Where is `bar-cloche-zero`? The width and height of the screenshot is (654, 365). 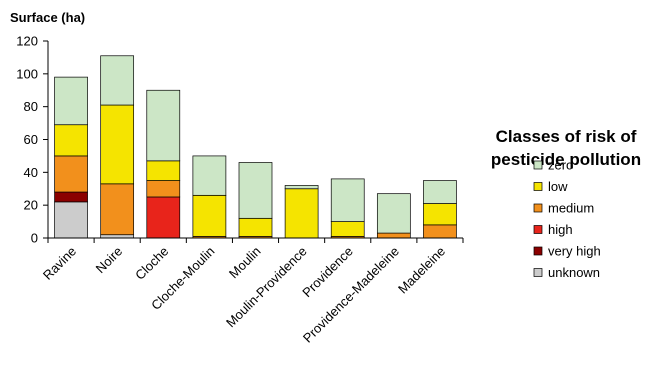 bar-cloche-zero is located at coordinates (163, 125).